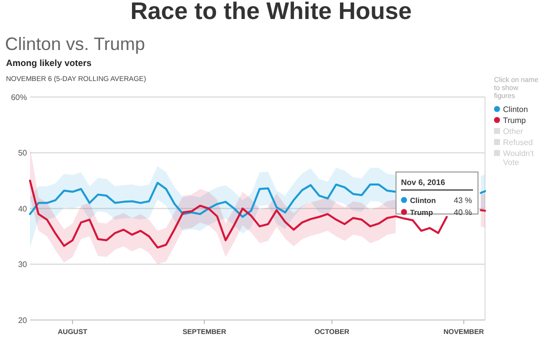 Image resolution: width=542 pixels, height=337 pixels. I want to click on y-tick-label: 40, so click(23, 209).